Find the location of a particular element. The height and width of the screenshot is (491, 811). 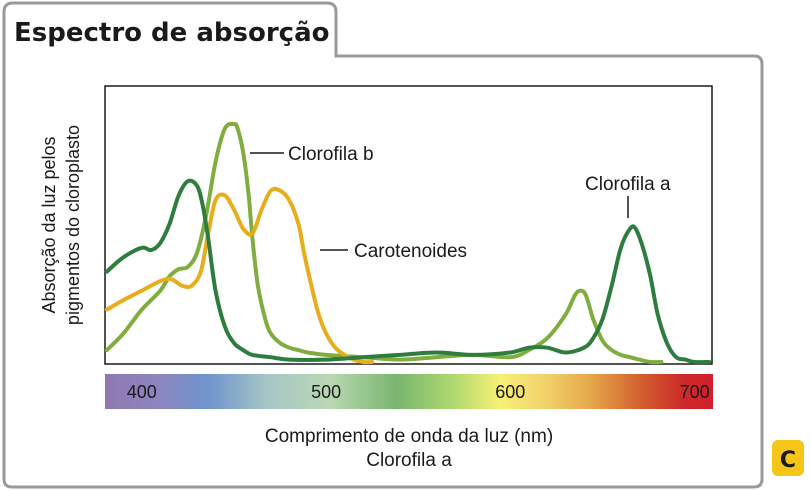

x-axis-label: Comprimento de onda da luz (nm) is located at coordinates (409, 436).